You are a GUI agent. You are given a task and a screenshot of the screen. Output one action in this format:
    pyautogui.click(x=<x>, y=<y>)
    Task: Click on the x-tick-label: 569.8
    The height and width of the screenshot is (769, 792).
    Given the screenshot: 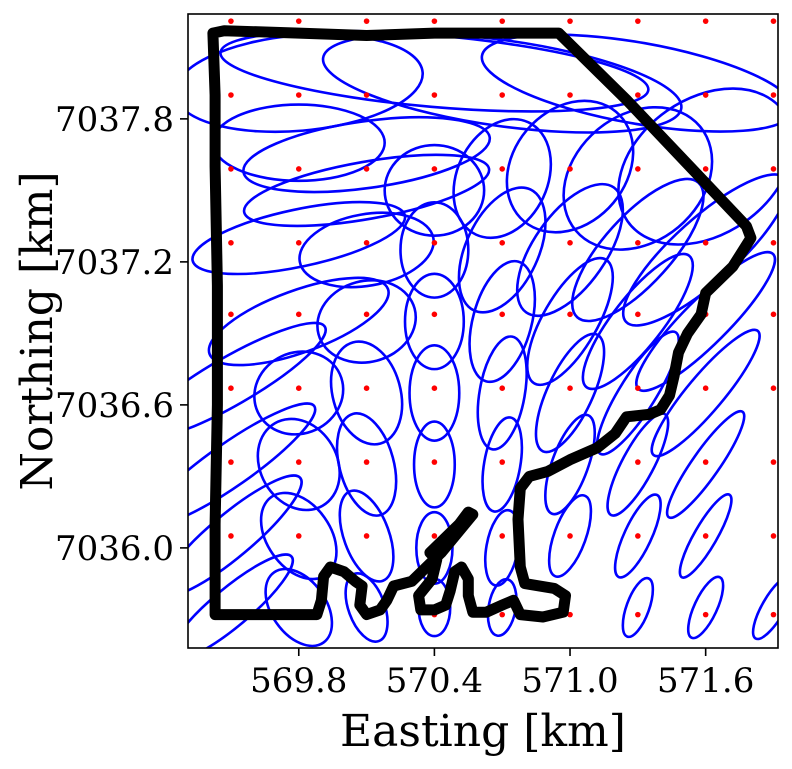 What is the action you would take?
    pyautogui.click(x=298, y=681)
    